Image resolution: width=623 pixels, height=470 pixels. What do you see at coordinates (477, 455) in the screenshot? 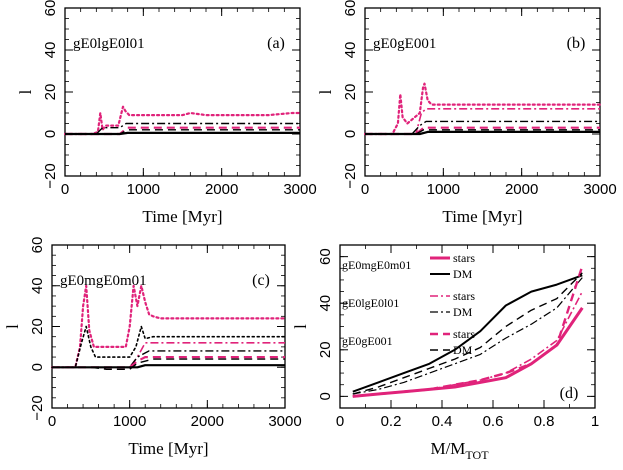
I see `x-axis-title-subscript: TOT` at bounding box center [477, 455].